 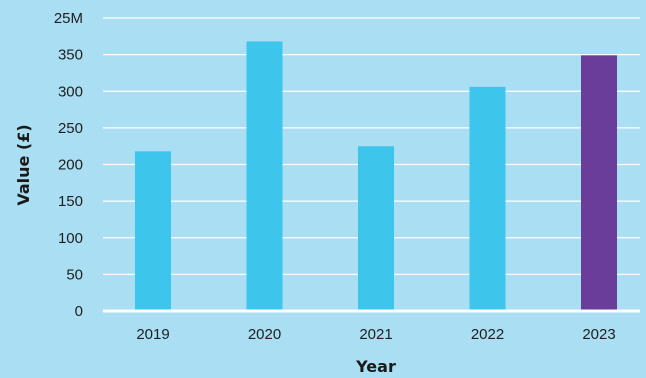 What do you see at coordinates (264, 176) in the screenshot?
I see `bar-2020` at bounding box center [264, 176].